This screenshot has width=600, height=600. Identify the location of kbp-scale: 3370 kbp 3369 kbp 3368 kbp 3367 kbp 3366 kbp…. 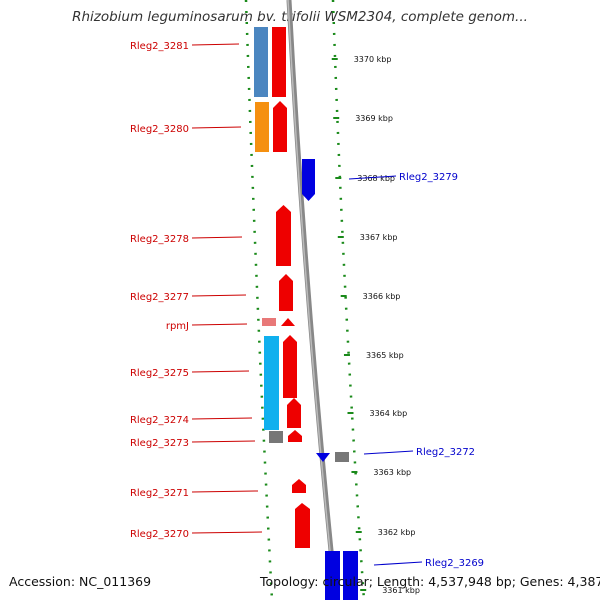
(375, 325).